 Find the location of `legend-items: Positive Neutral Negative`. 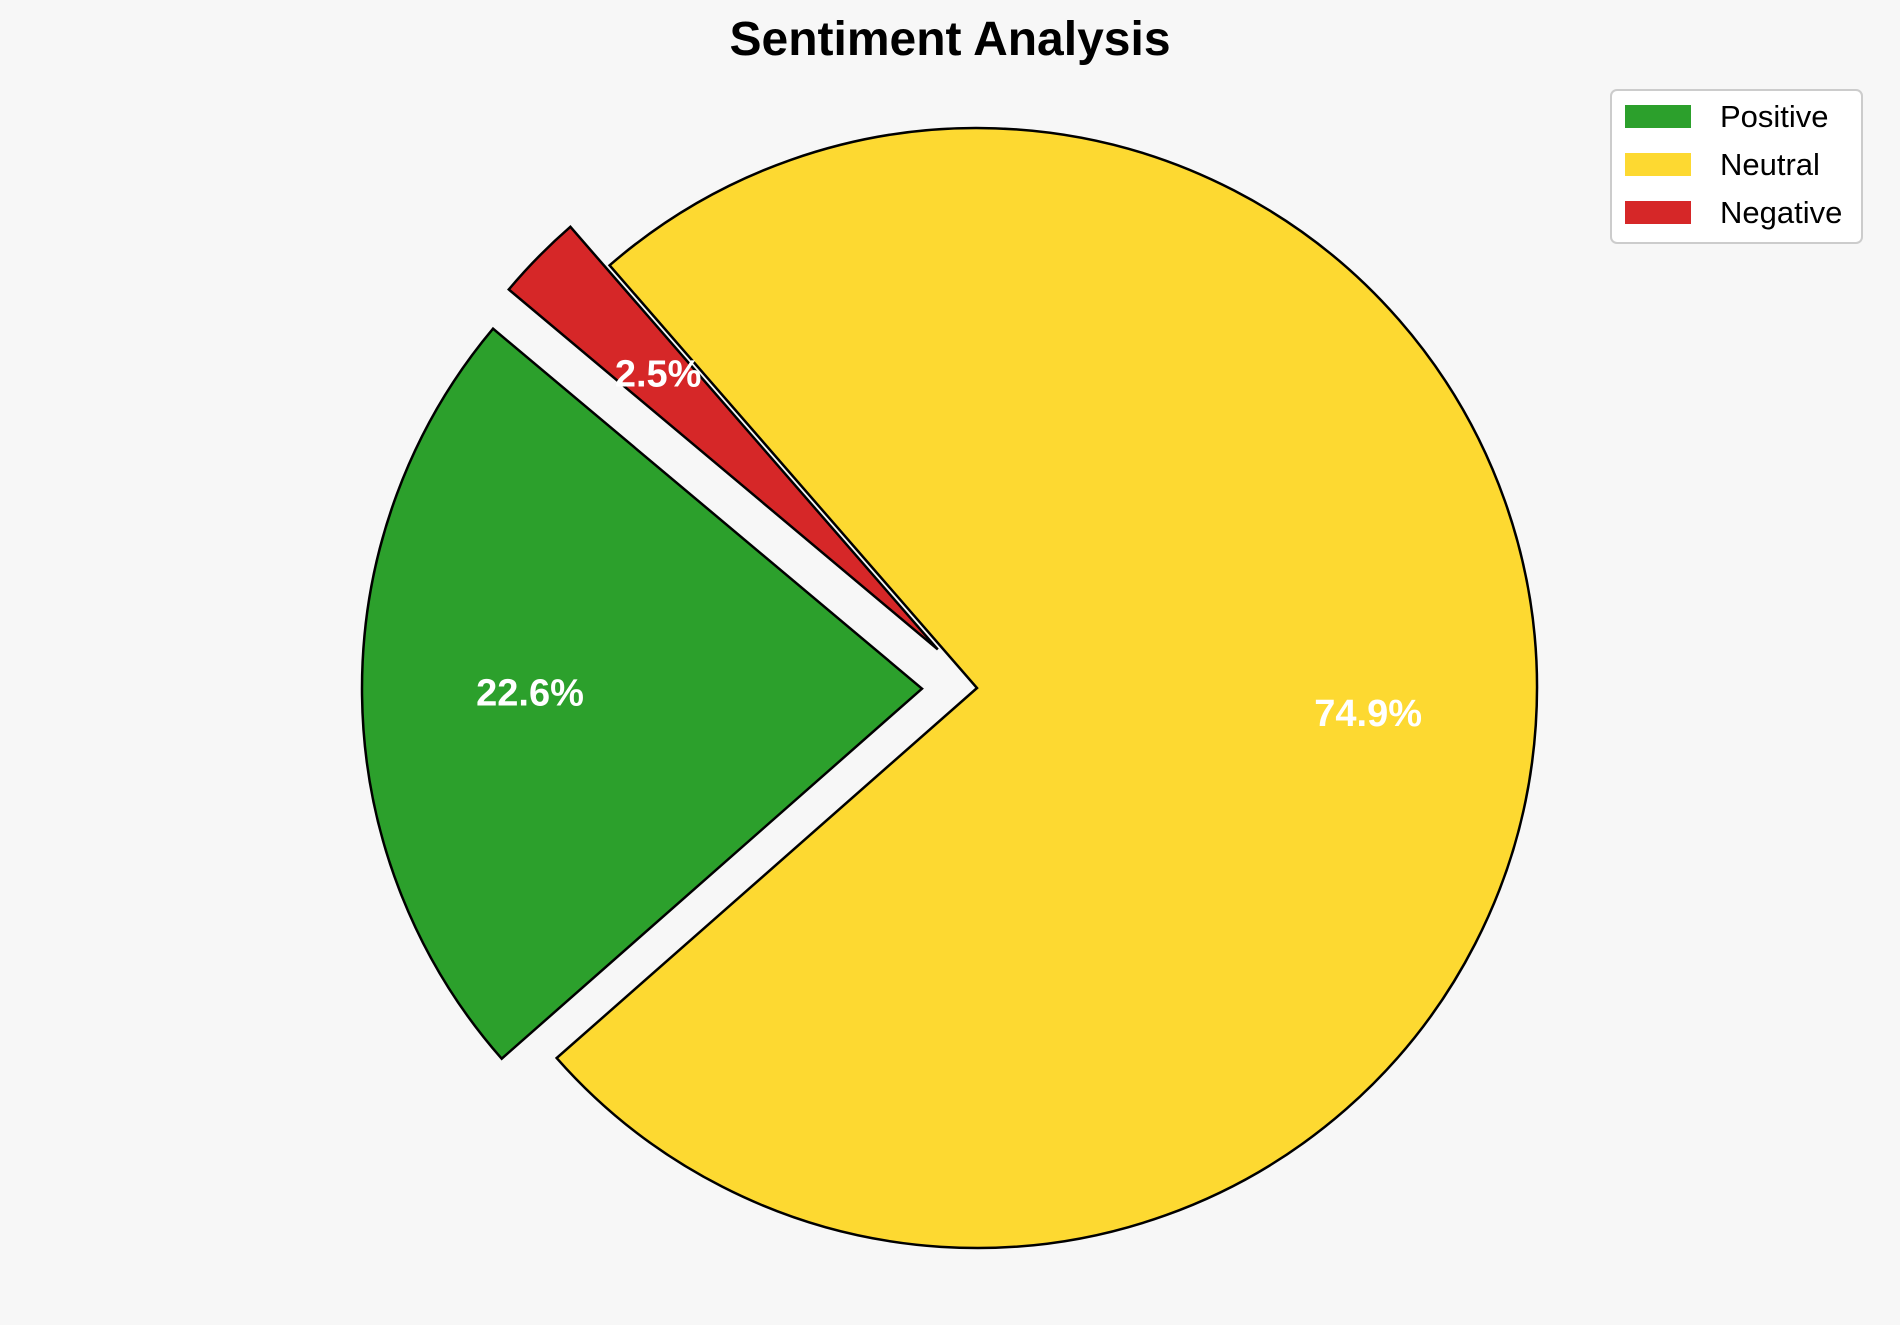

legend-items: Positive Neutral Negative is located at coordinates (1733, 164).